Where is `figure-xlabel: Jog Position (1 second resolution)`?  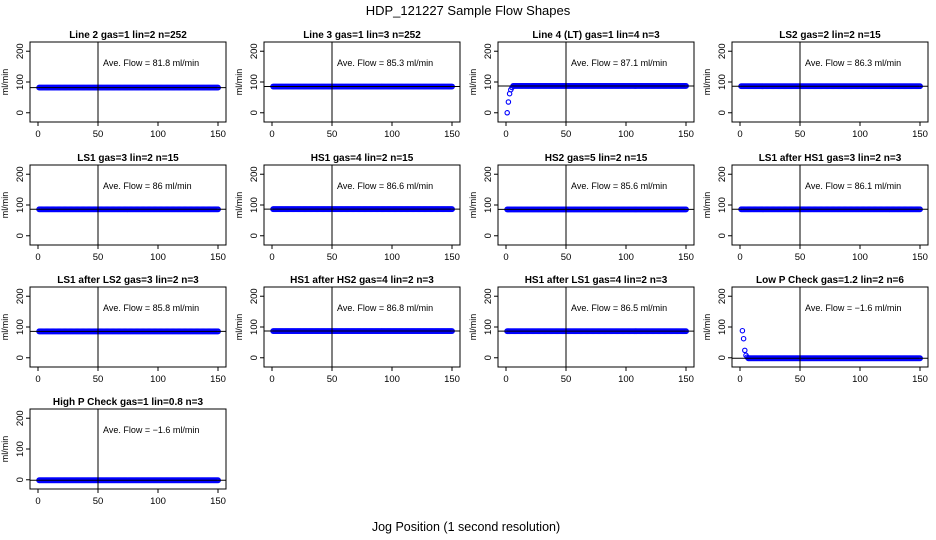 figure-xlabel: Jog Position (1 second resolution) is located at coordinates (466, 527).